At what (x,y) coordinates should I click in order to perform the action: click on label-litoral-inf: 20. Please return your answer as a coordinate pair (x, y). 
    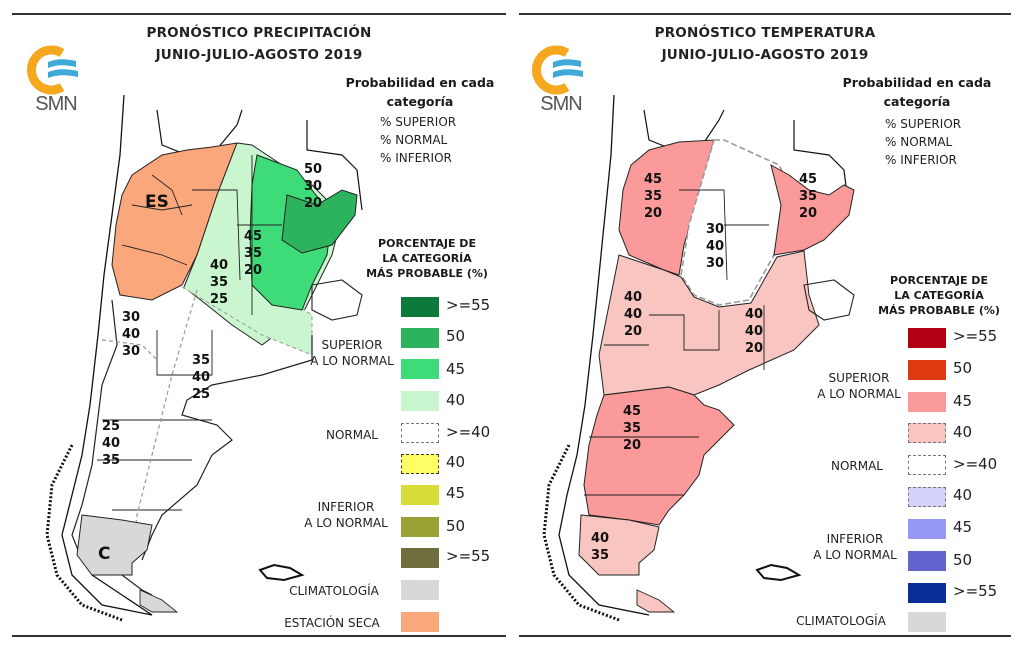
    Looking at the image, I should click on (253, 270).